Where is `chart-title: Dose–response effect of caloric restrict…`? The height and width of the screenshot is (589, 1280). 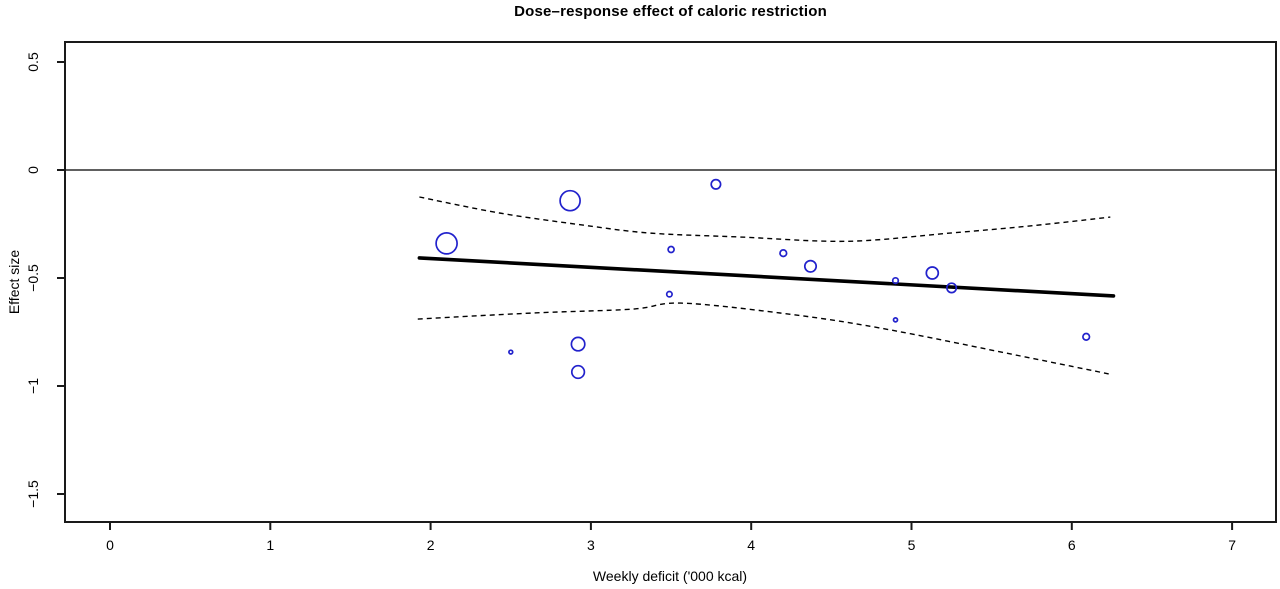
chart-title: Dose–response effect of caloric restrict… is located at coordinates (670, 11).